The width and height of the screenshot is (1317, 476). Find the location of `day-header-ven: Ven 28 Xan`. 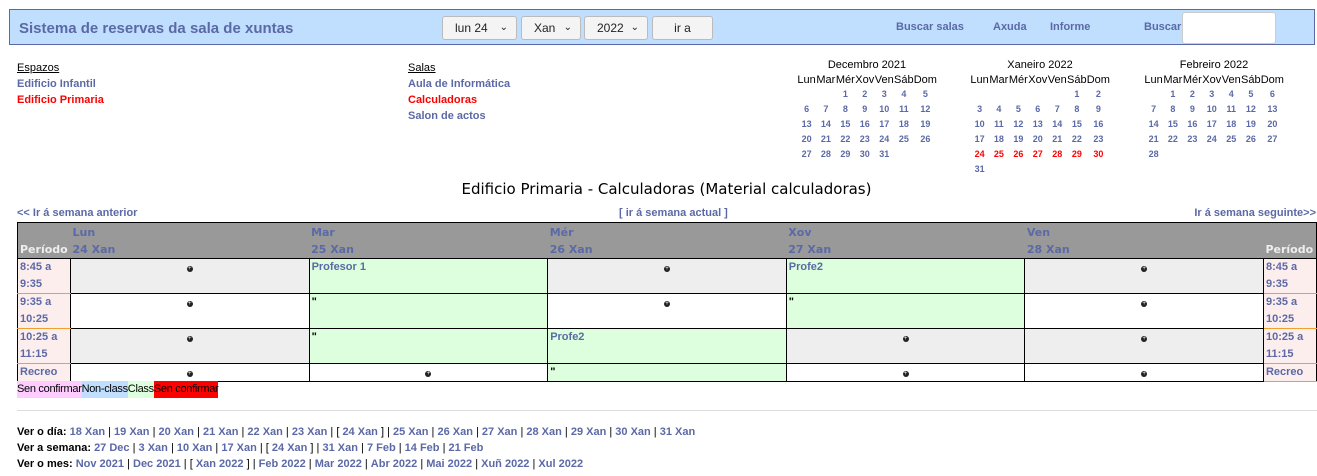

day-header-ven: Ven 28 Xan is located at coordinates (1144, 240).